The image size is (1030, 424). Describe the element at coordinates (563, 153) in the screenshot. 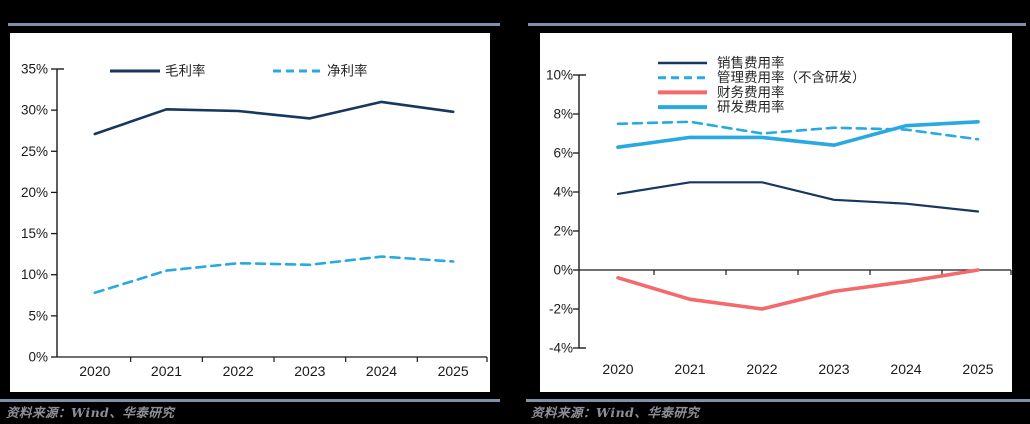

I see `y-tick-label: 6%` at that location.